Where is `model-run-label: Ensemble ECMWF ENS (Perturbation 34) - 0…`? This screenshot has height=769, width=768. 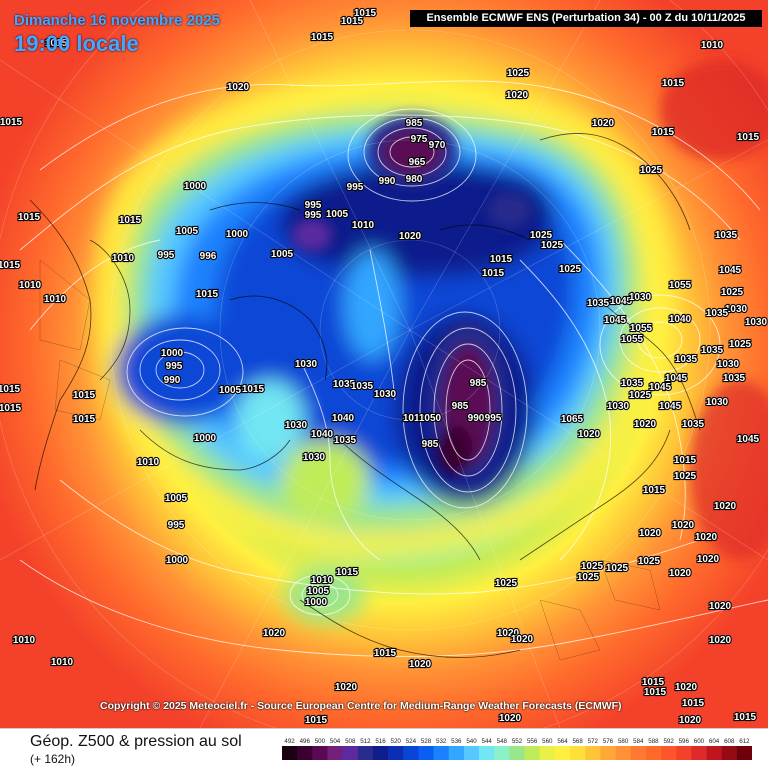 model-run-label: Ensemble ECMWF ENS (Perturbation 34) - 0… is located at coordinates (586, 18).